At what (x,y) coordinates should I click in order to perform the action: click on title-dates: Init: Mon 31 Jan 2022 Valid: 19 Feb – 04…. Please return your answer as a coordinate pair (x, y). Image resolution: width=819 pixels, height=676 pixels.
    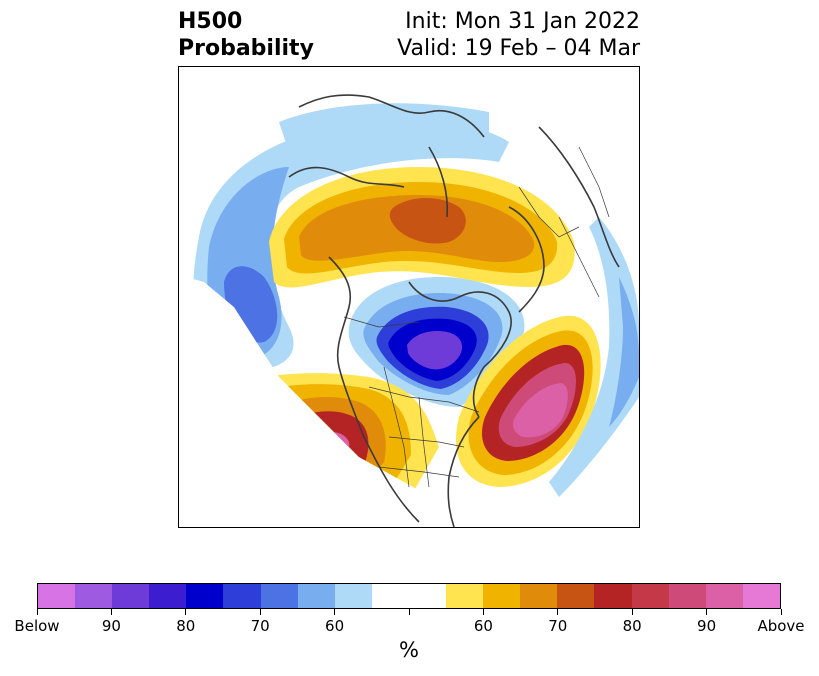
    Looking at the image, I should click on (518, 35).